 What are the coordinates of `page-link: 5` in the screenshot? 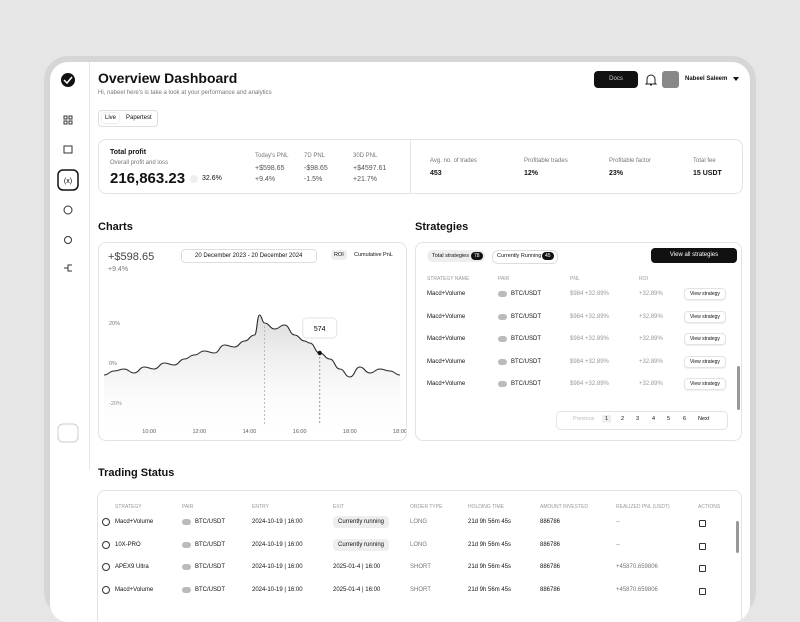 It's located at (669, 419).